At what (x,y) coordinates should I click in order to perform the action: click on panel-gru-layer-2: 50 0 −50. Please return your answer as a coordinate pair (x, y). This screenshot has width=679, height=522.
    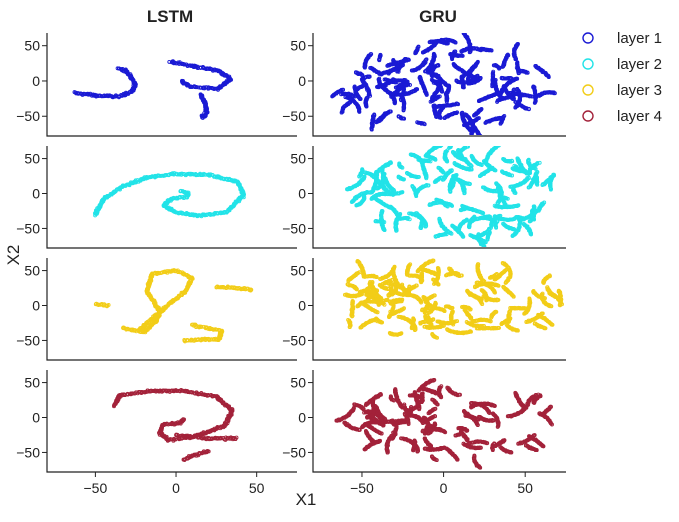
    Looking at the image, I should click on (424, 194).